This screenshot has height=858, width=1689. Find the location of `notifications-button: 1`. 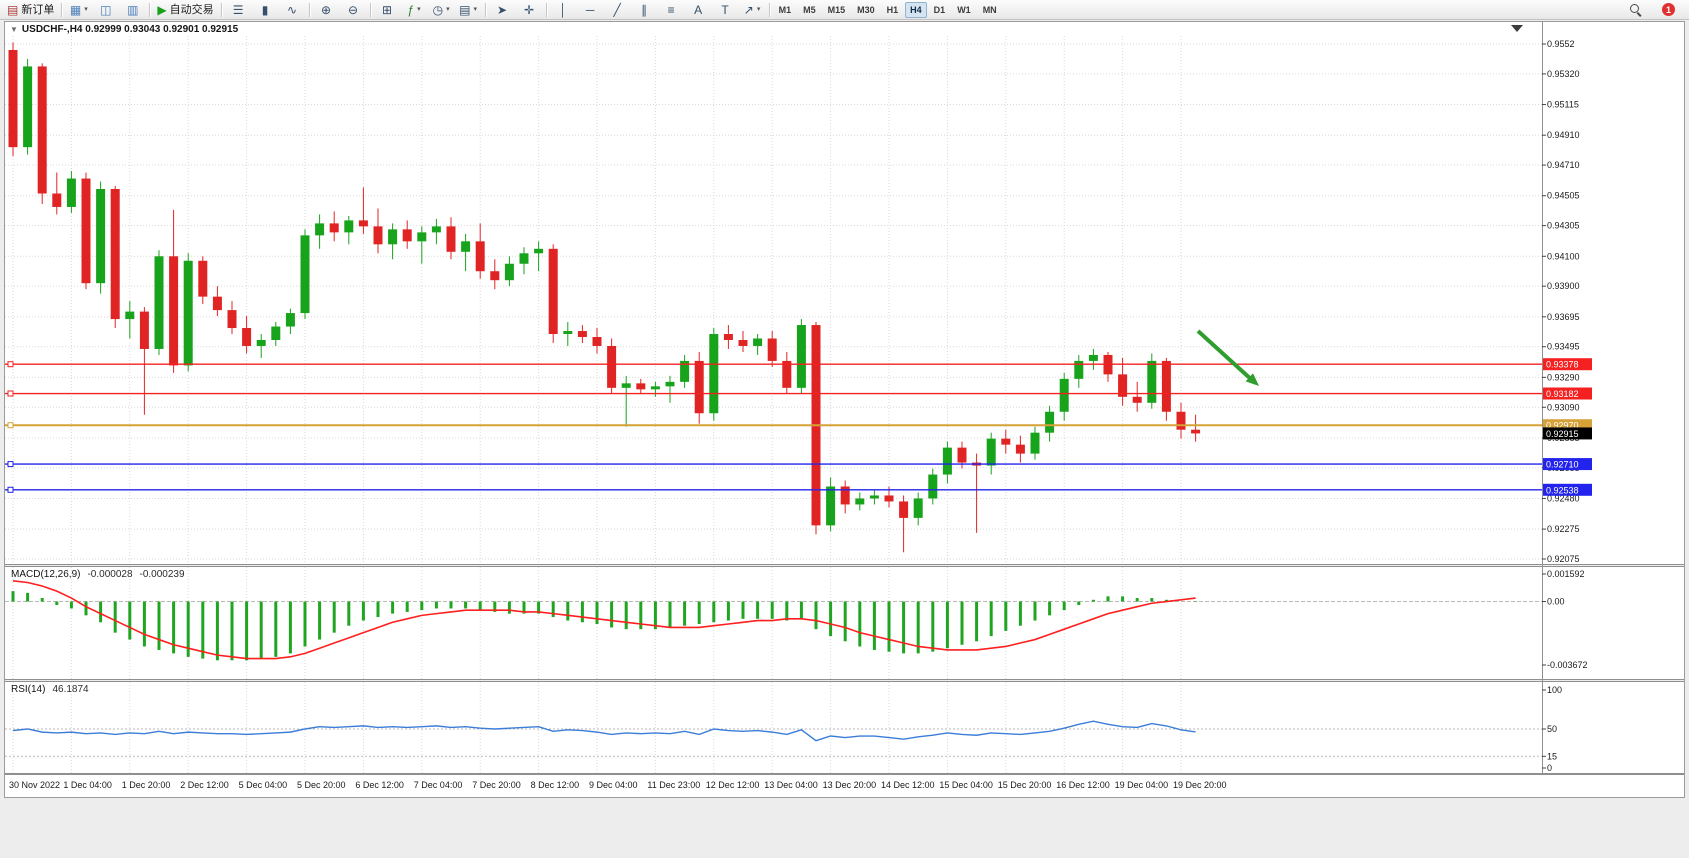

notifications-button: 1 is located at coordinates (1668, 10).